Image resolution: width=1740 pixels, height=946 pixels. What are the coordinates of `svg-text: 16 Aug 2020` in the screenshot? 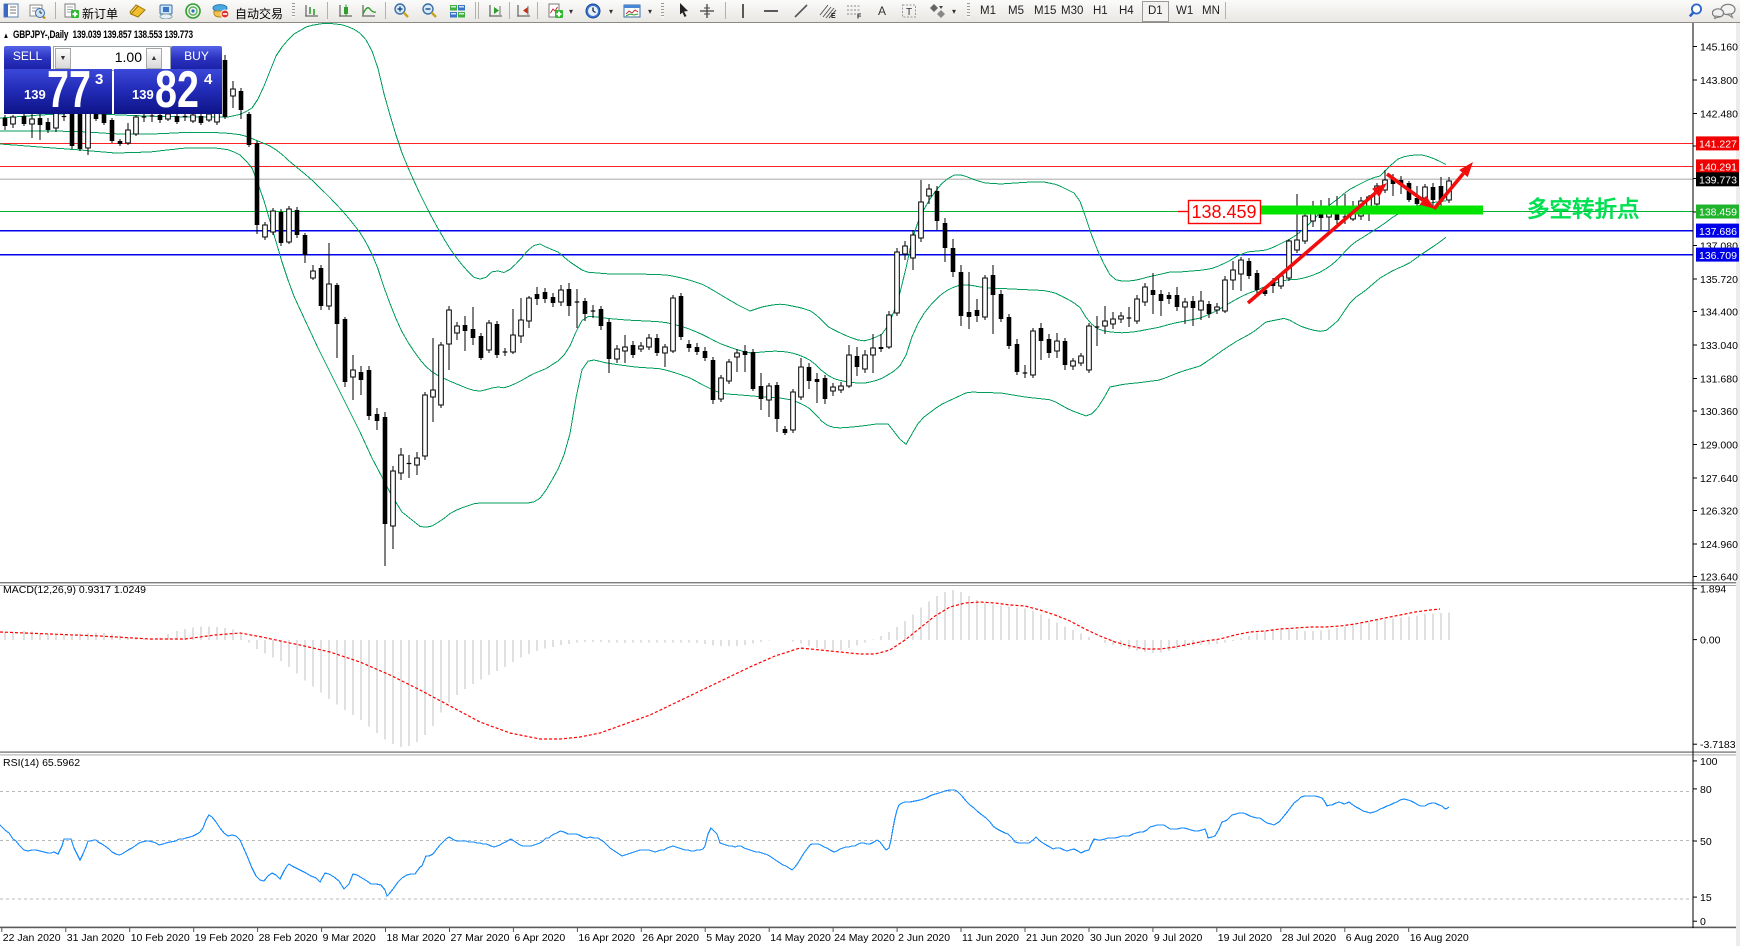 It's located at (1439, 938).